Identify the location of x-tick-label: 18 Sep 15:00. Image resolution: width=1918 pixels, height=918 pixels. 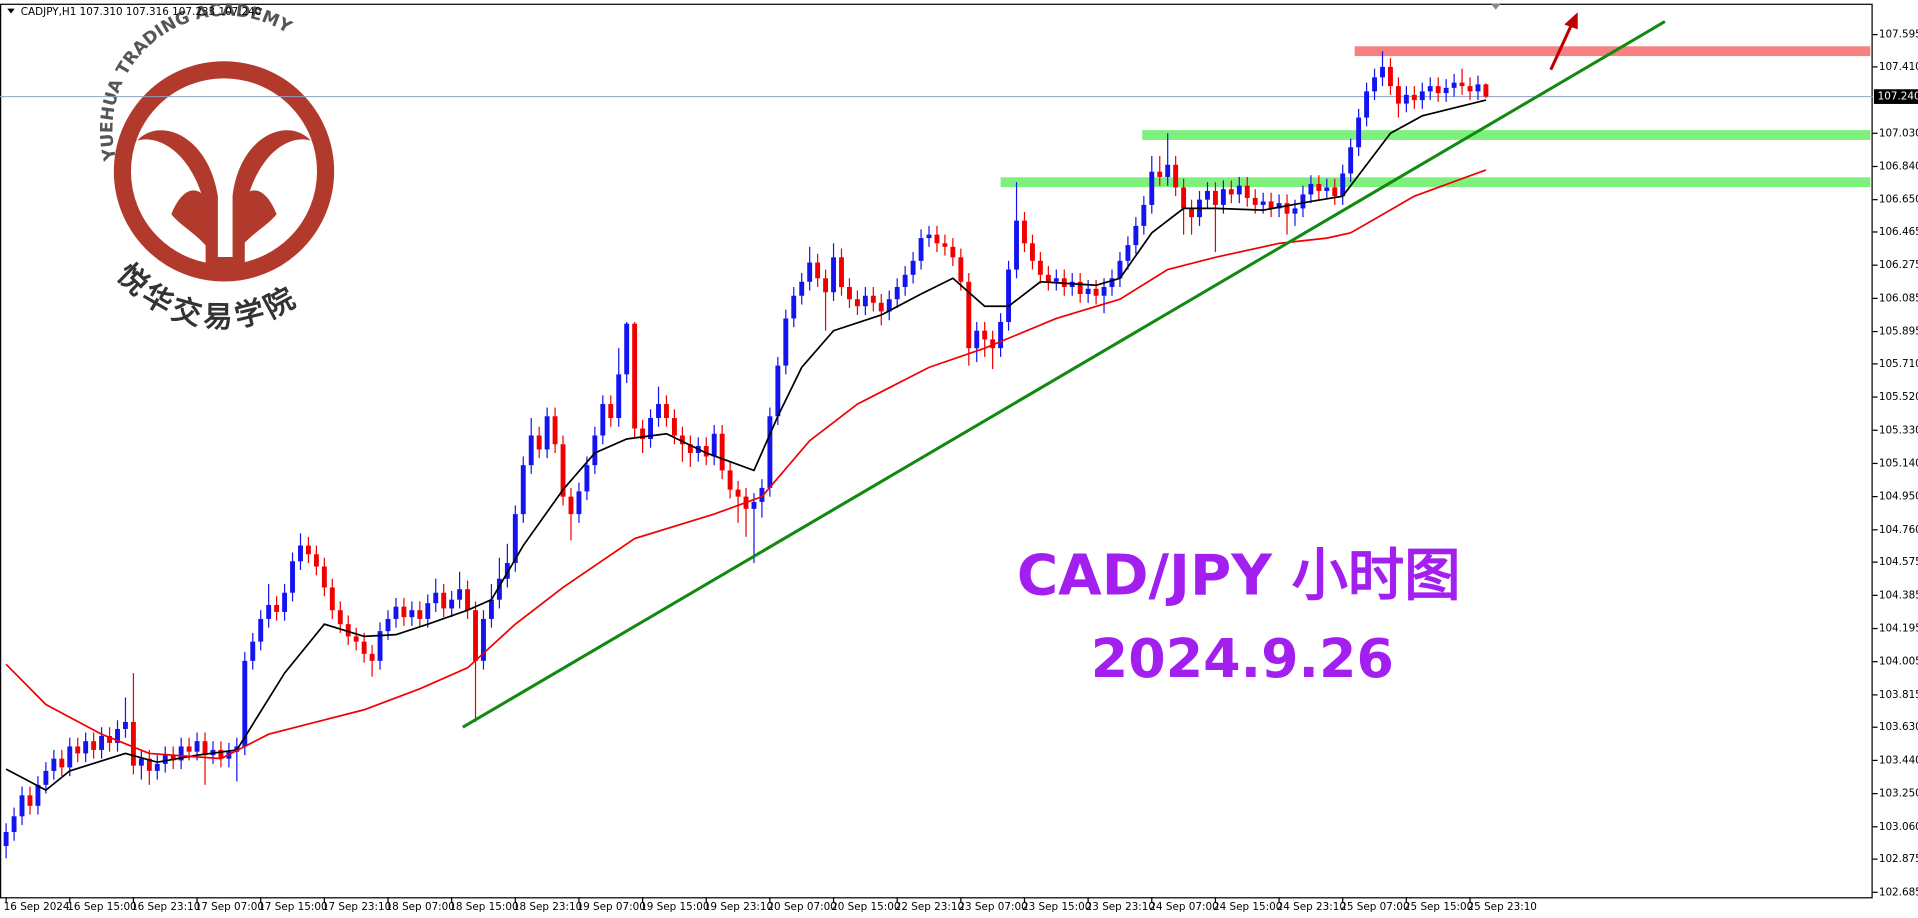
(483, 907).